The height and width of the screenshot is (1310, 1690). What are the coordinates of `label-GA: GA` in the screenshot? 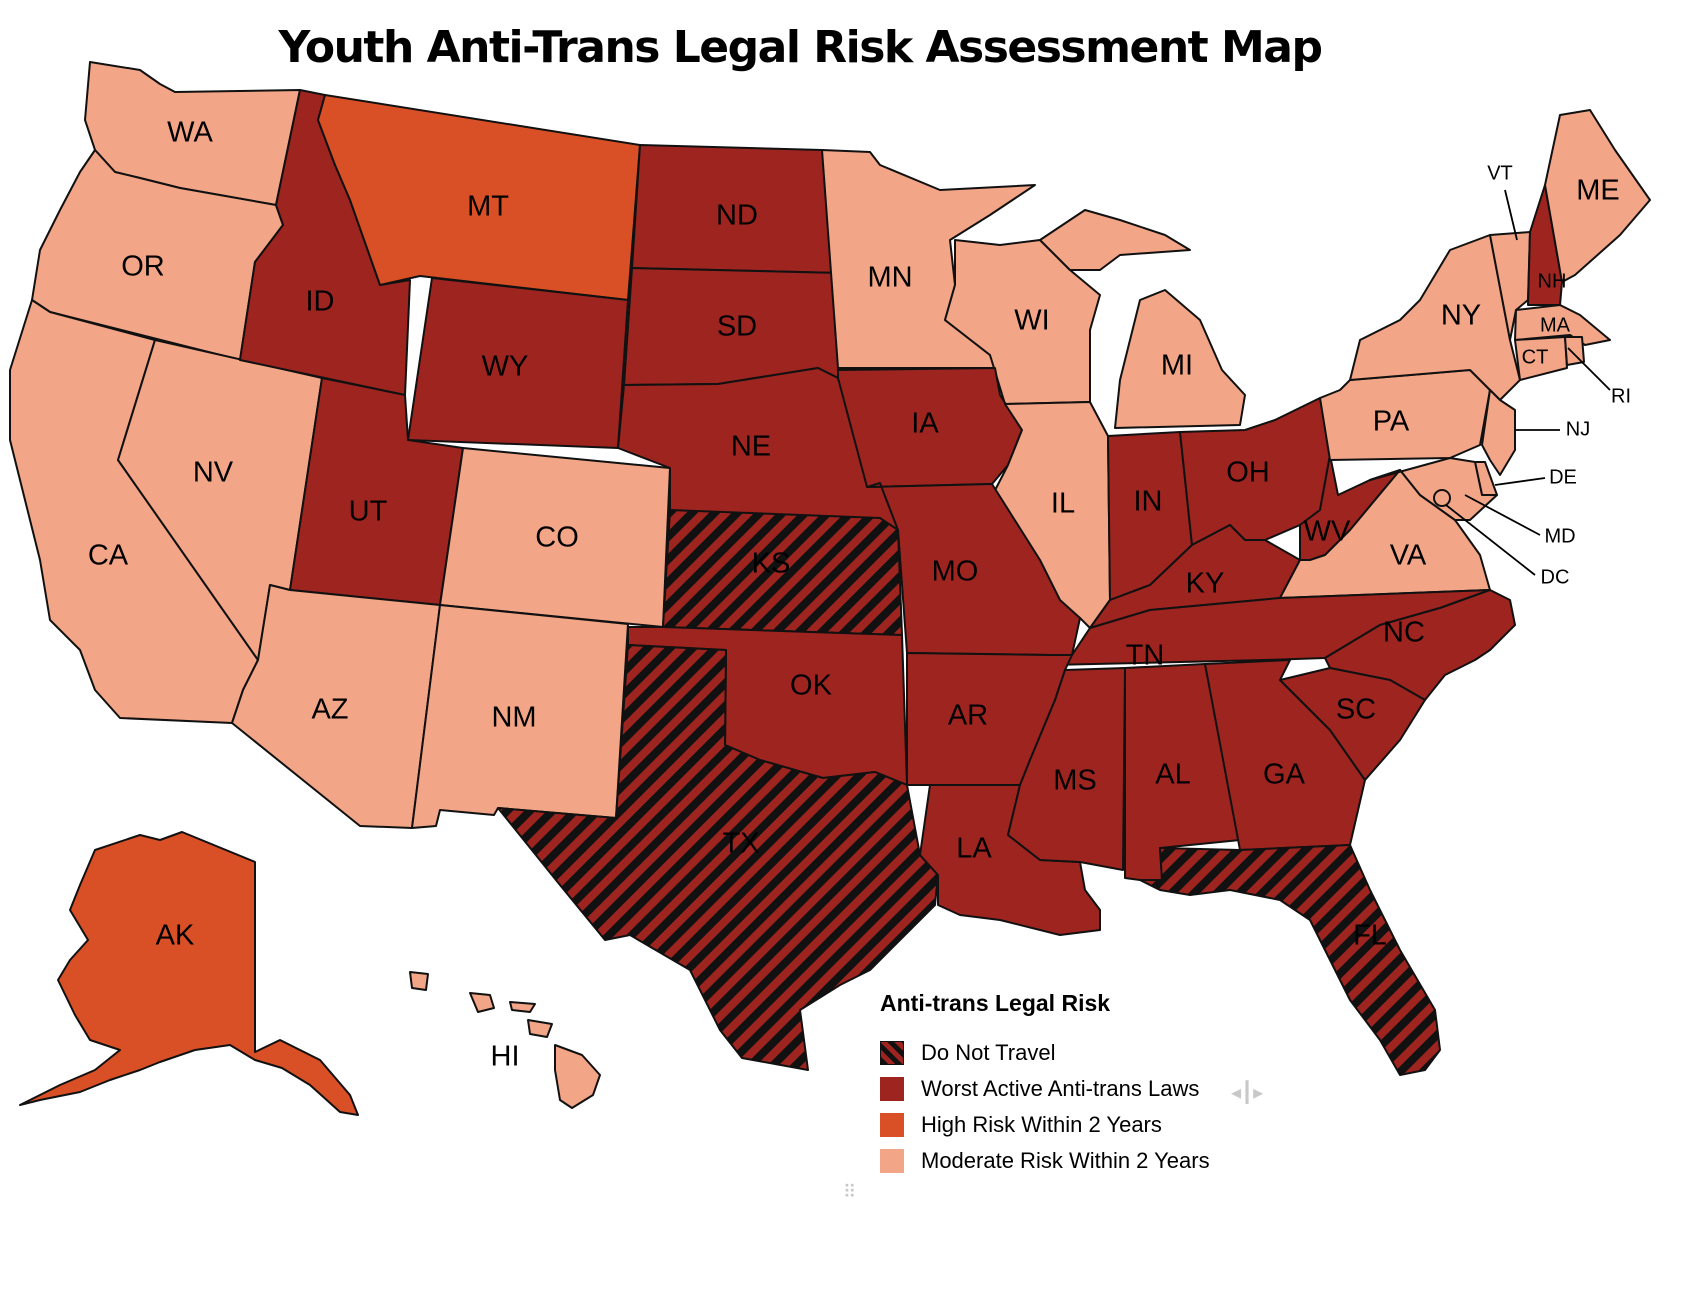 It's located at (1284, 775).